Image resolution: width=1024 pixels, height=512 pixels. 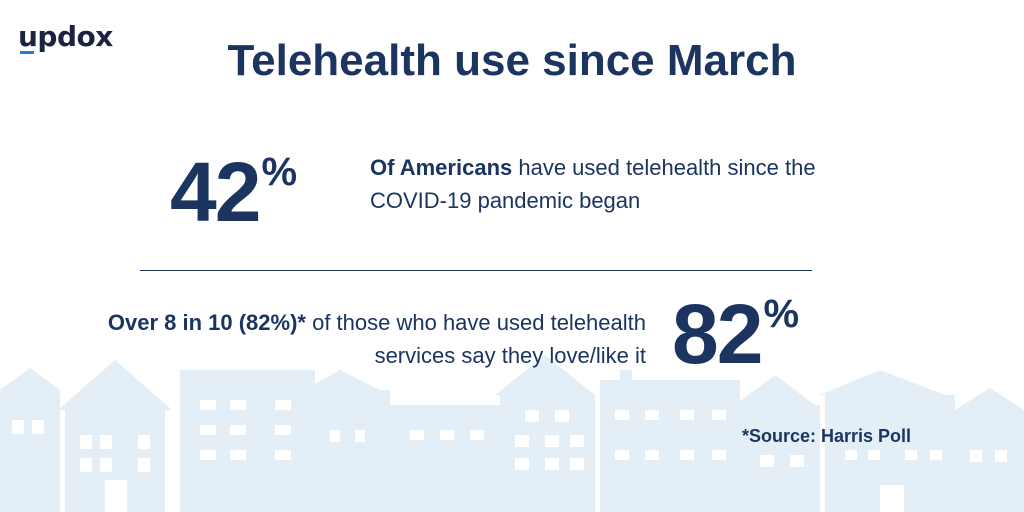 What do you see at coordinates (512, 60) in the screenshot?
I see `page-title: Telehealth use since March` at bounding box center [512, 60].